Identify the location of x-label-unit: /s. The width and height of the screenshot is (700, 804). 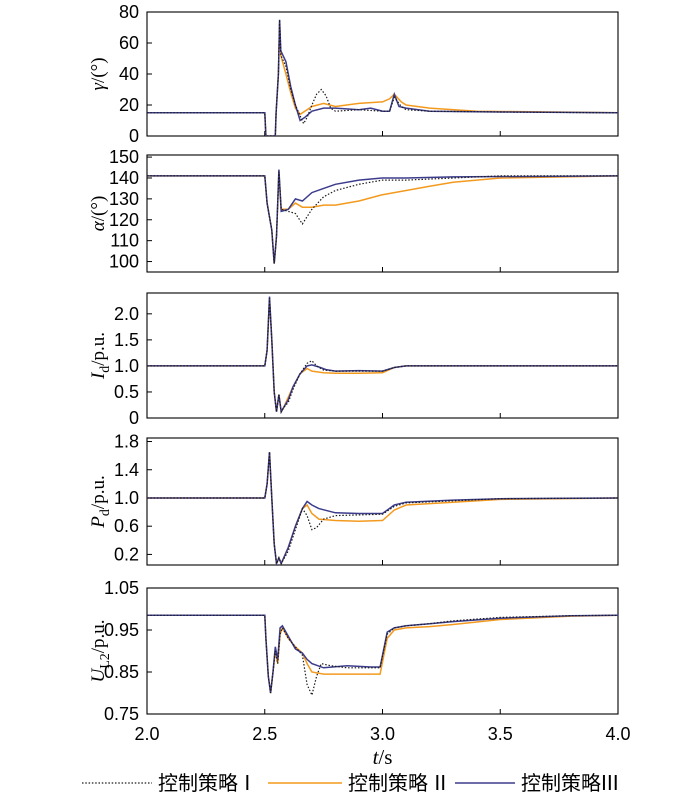
(385, 757).